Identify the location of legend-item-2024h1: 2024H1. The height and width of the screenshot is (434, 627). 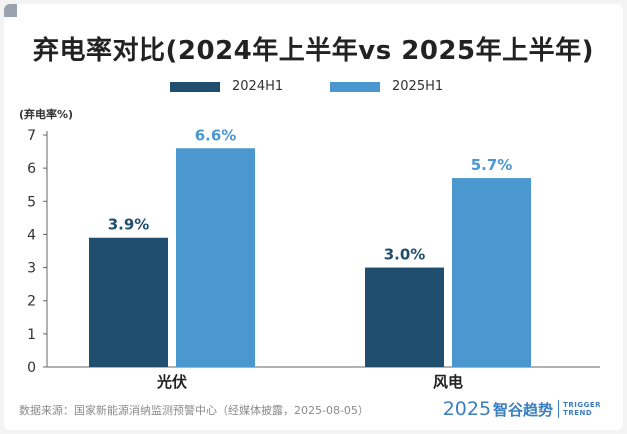
(226, 86).